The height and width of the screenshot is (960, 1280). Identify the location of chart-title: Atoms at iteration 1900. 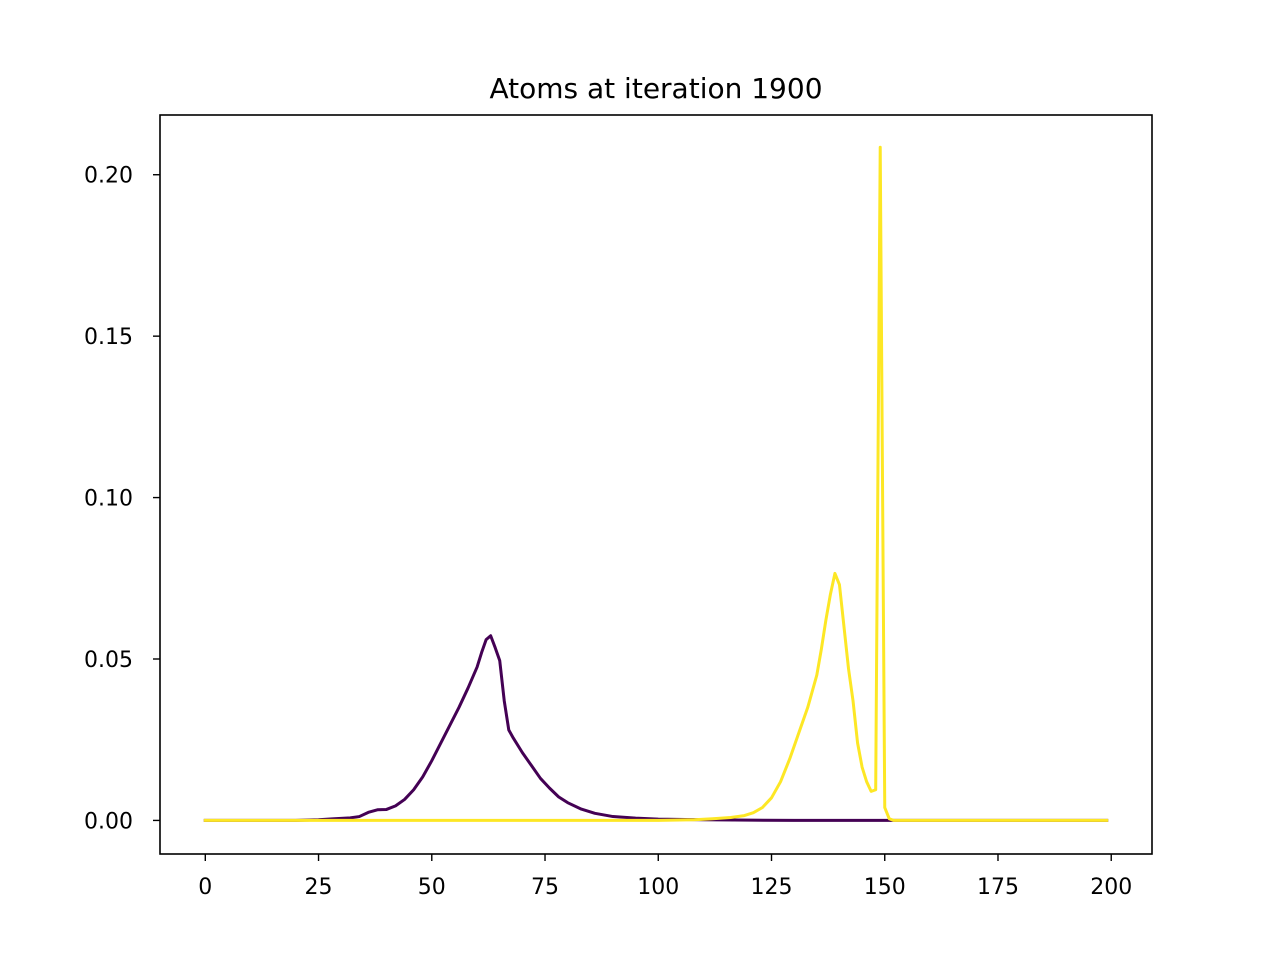
(655, 88).